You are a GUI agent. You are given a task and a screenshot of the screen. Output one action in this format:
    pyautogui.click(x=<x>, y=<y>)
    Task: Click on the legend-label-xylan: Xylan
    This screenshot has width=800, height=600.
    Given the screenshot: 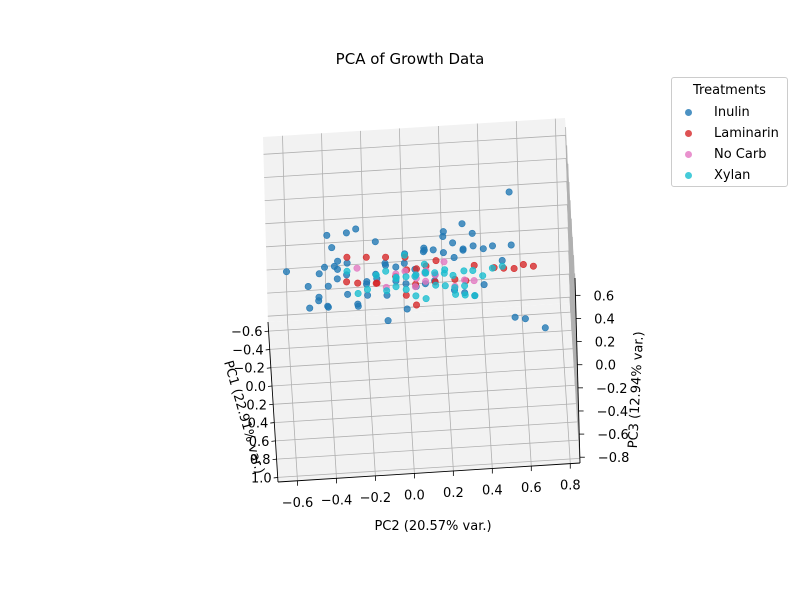 What is the action you would take?
    pyautogui.click(x=732, y=175)
    